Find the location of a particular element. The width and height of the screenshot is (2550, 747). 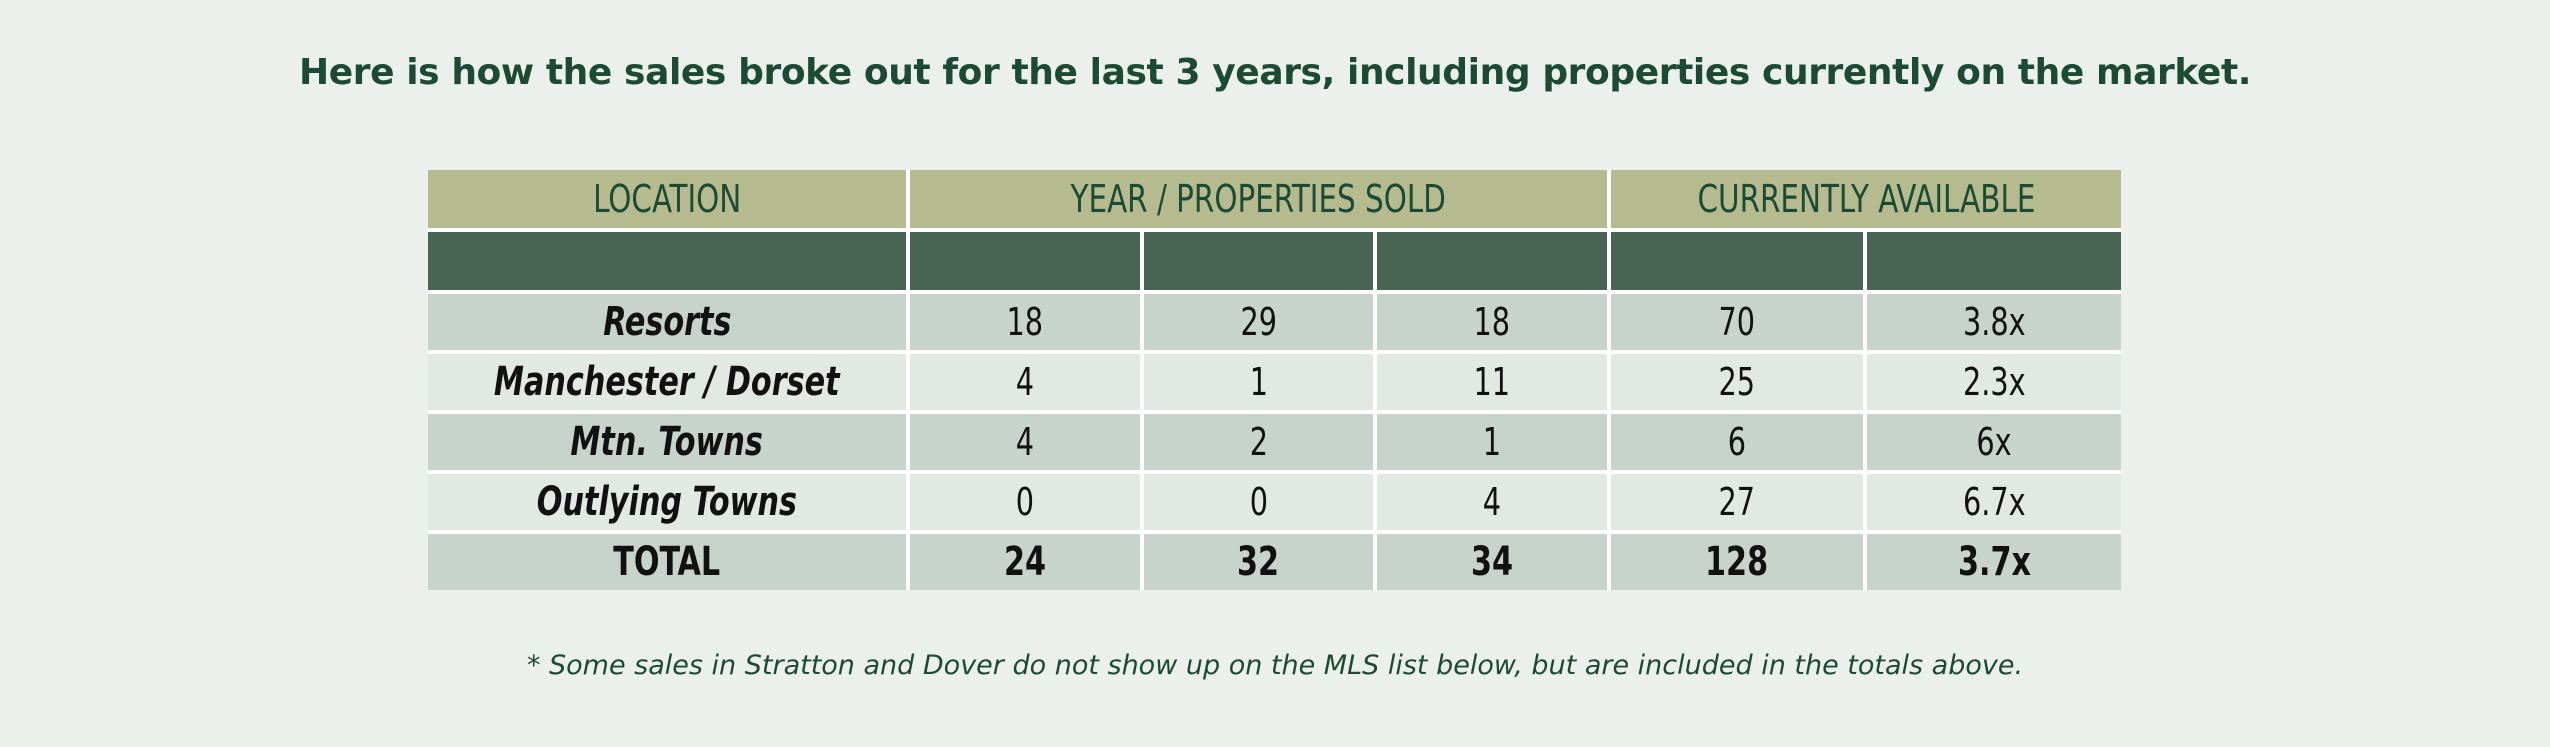

location-cell: Manchester / Dorset is located at coordinates (669, 382).